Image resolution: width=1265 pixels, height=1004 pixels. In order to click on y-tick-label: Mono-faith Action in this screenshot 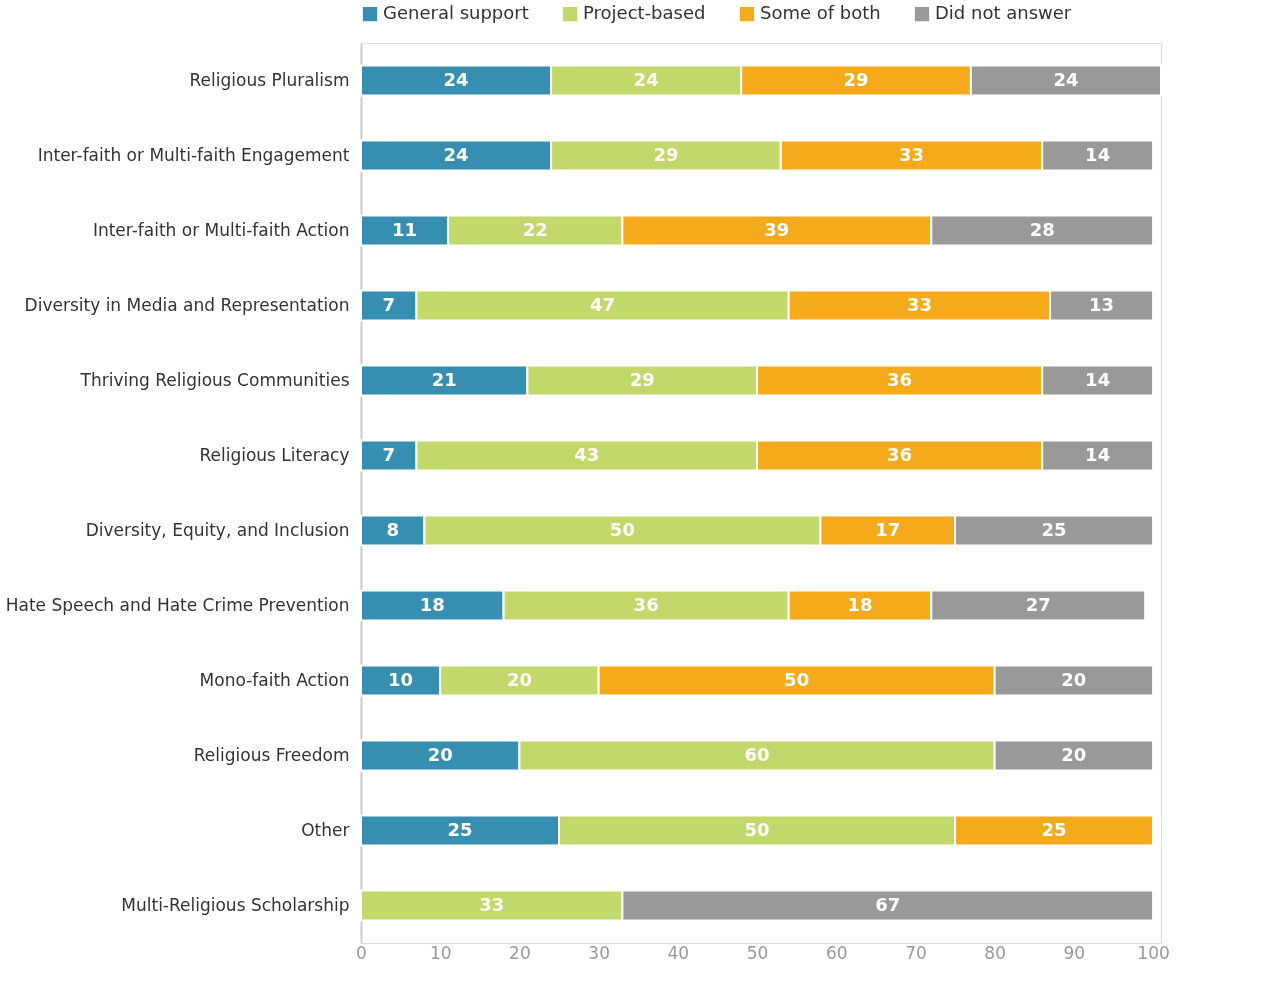, I will do `click(274, 679)`.